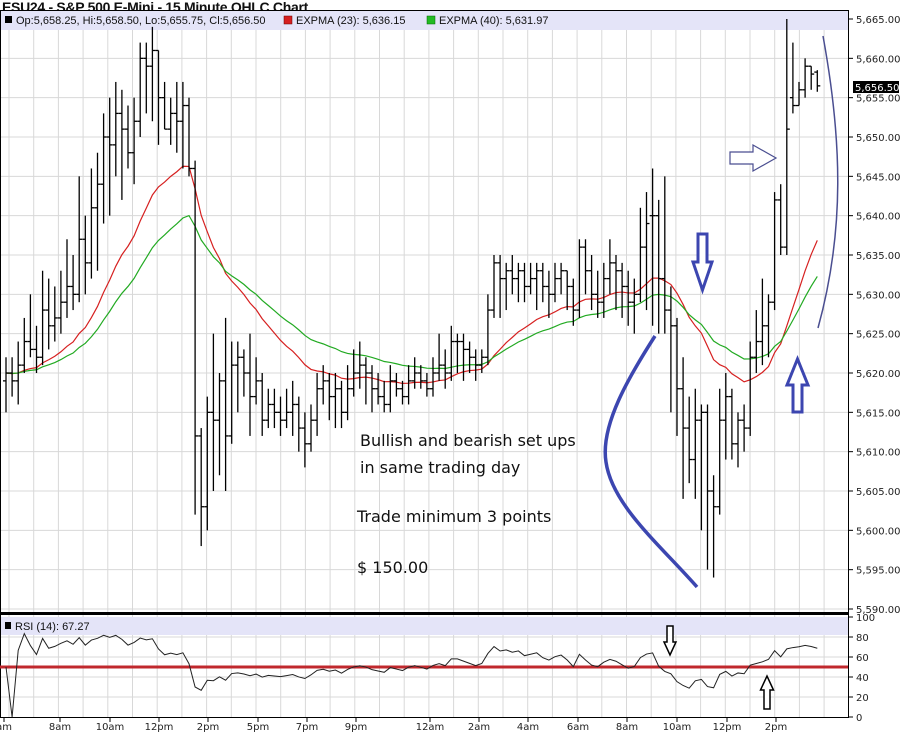 This screenshot has height=736, width=900. What do you see at coordinates (878, 413) in the screenshot?
I see `y-tick-label: 5,615.00` at bounding box center [878, 413].